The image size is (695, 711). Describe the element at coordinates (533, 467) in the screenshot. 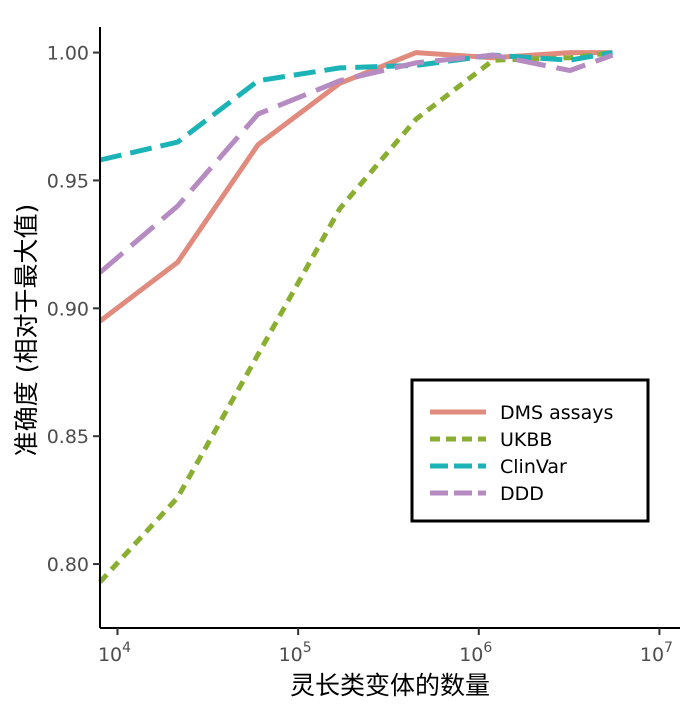

I see `legend-label-2: ClinVar` at that location.